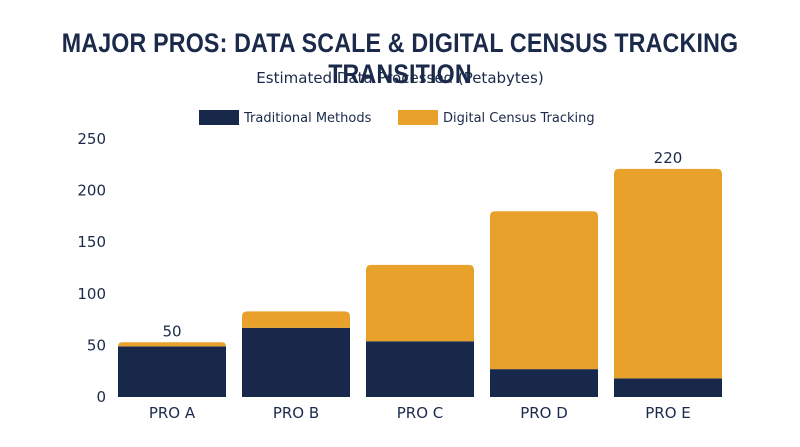  Describe the element at coordinates (101, 397) in the screenshot. I see `y-tick-label: 0` at that location.